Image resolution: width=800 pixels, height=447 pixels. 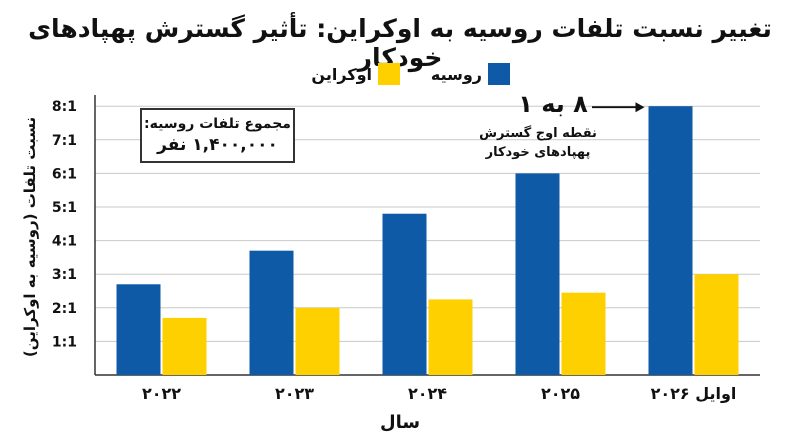 I want to click on y-tick-label: 5:1, so click(x=64, y=208).